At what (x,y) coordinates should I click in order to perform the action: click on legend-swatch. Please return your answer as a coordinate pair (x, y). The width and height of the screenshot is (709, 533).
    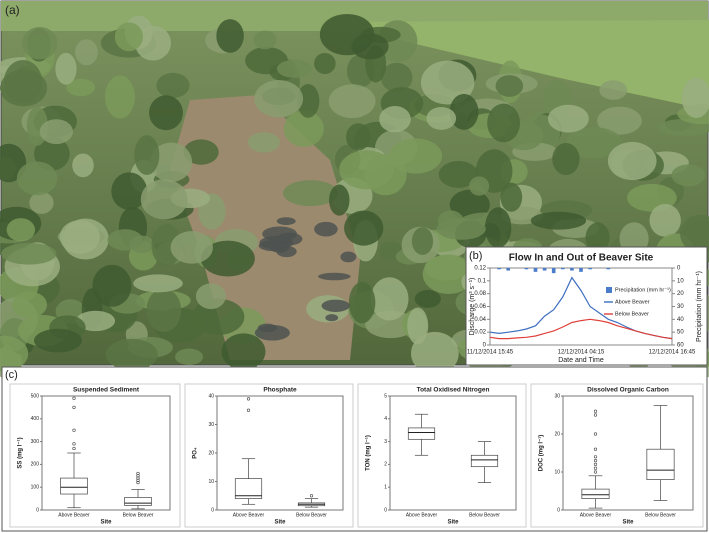
    Looking at the image, I should click on (609, 290).